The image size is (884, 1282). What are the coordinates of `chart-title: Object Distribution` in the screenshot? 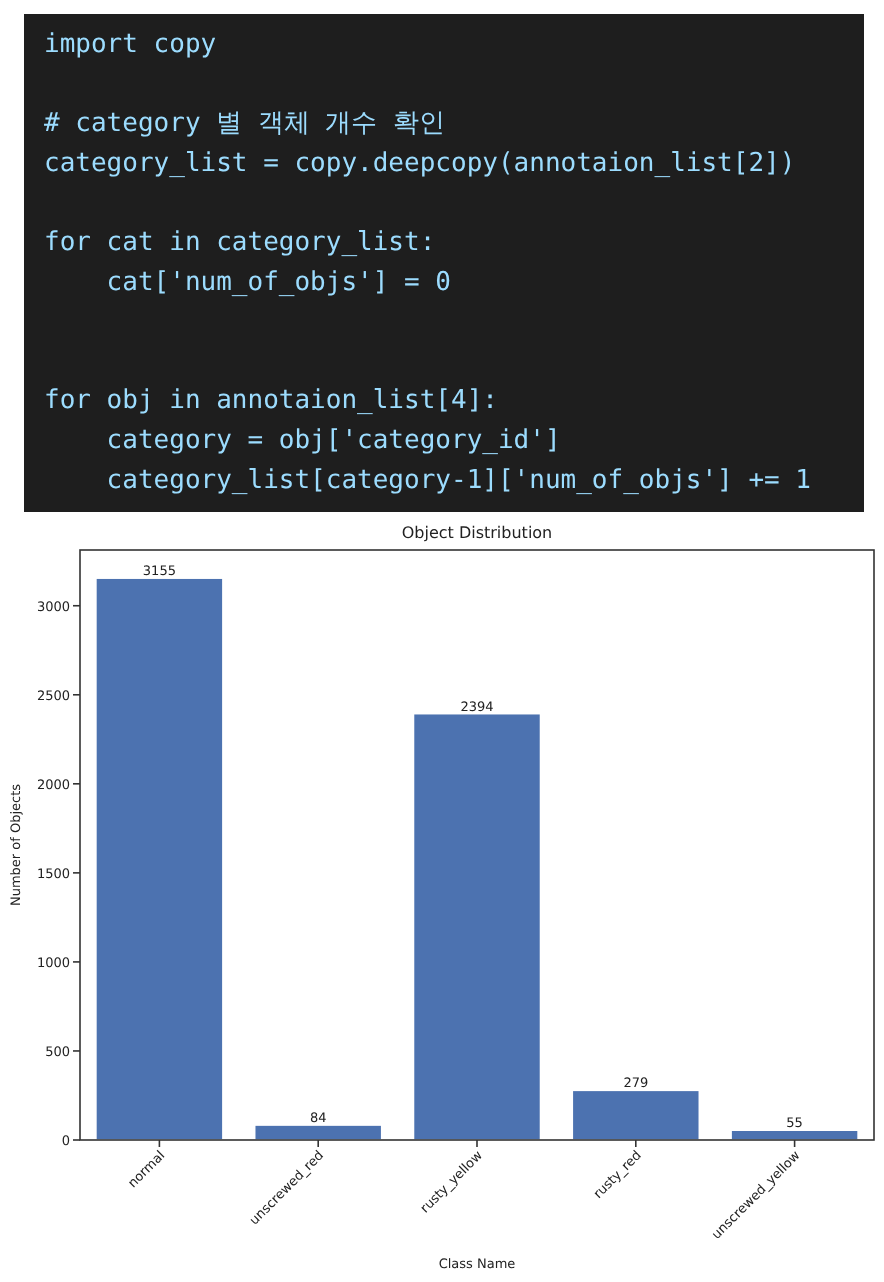 It's located at (477, 533).